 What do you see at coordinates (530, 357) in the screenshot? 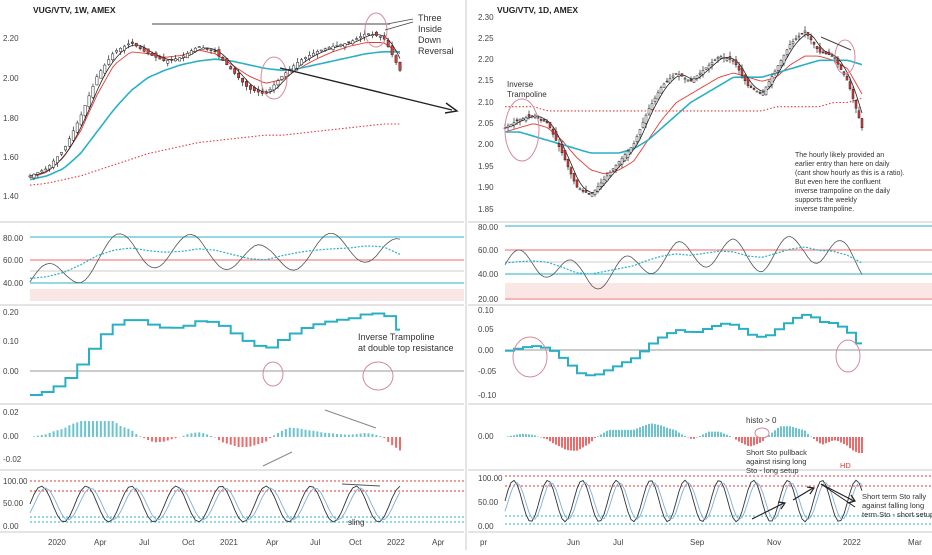
I see `annotation-circle` at bounding box center [530, 357].